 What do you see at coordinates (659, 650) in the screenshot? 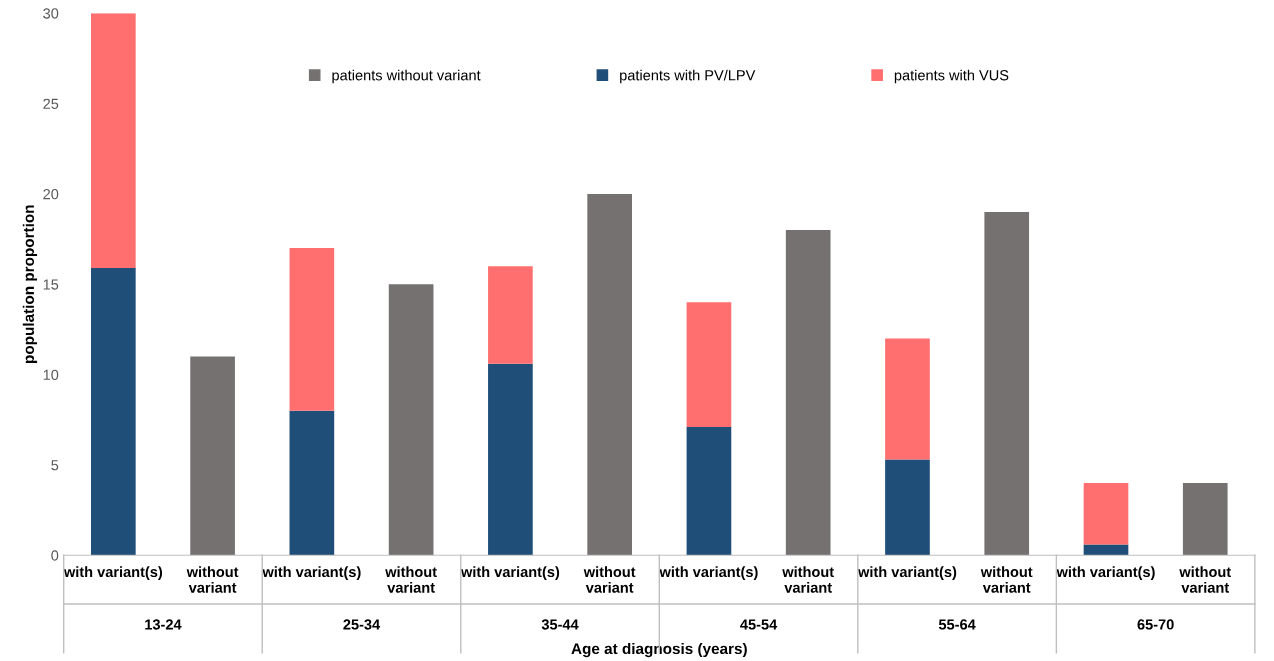
I see `x-axis-title: Age at diagnosis (years)` at bounding box center [659, 650].